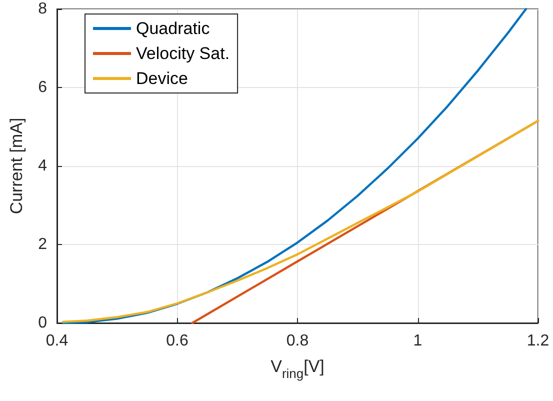  What do you see at coordinates (43, 244) in the screenshot?
I see `y-tick-label: 2` at bounding box center [43, 244].